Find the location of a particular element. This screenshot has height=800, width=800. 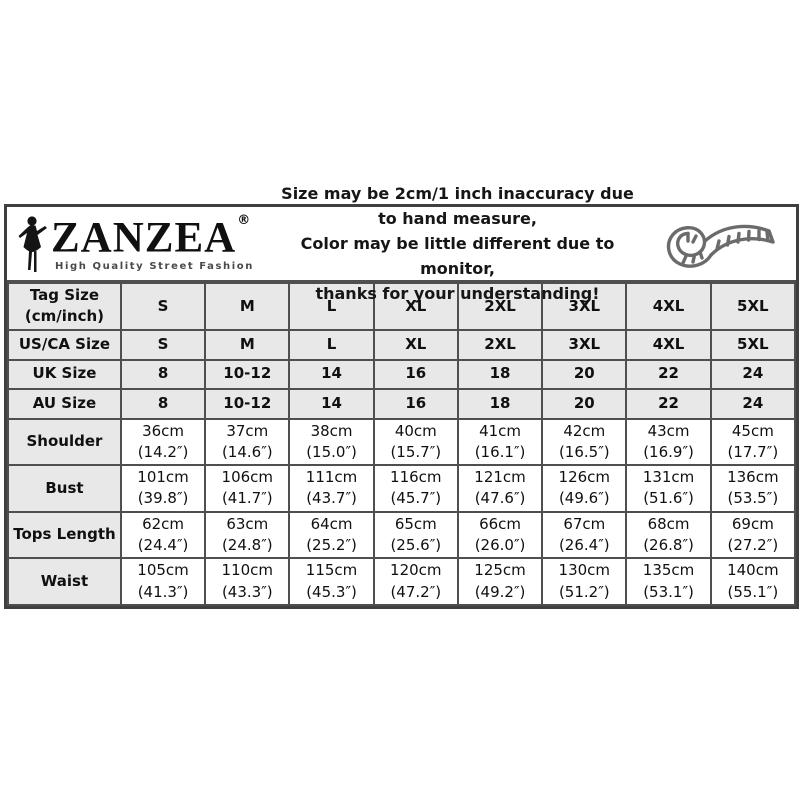

cell-uk-size-l: 14 is located at coordinates (331, 374).